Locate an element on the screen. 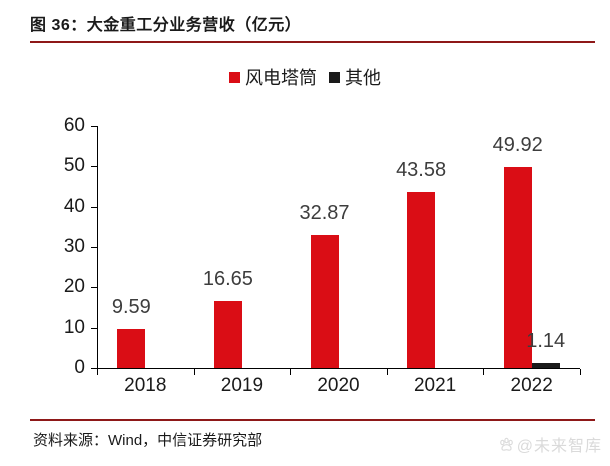 The width and height of the screenshot is (610, 466). x-axis is located at coordinates (338, 368).